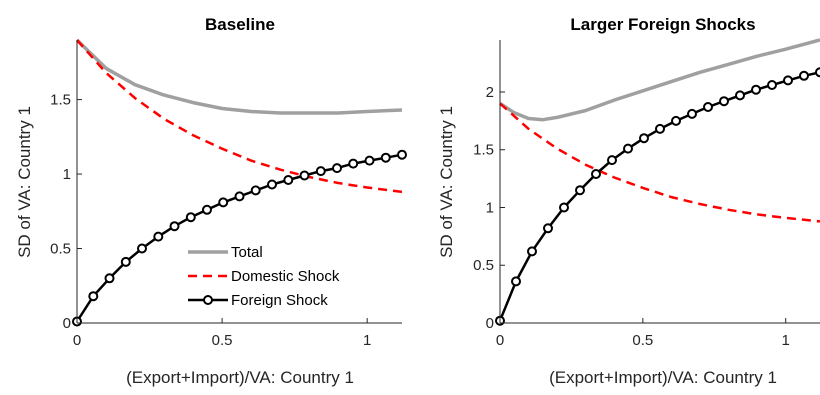 Image resolution: width=820 pixels, height=395 pixels. What do you see at coordinates (659, 162) in the screenshot?
I see `series-domestic-shock-line` at bounding box center [659, 162].